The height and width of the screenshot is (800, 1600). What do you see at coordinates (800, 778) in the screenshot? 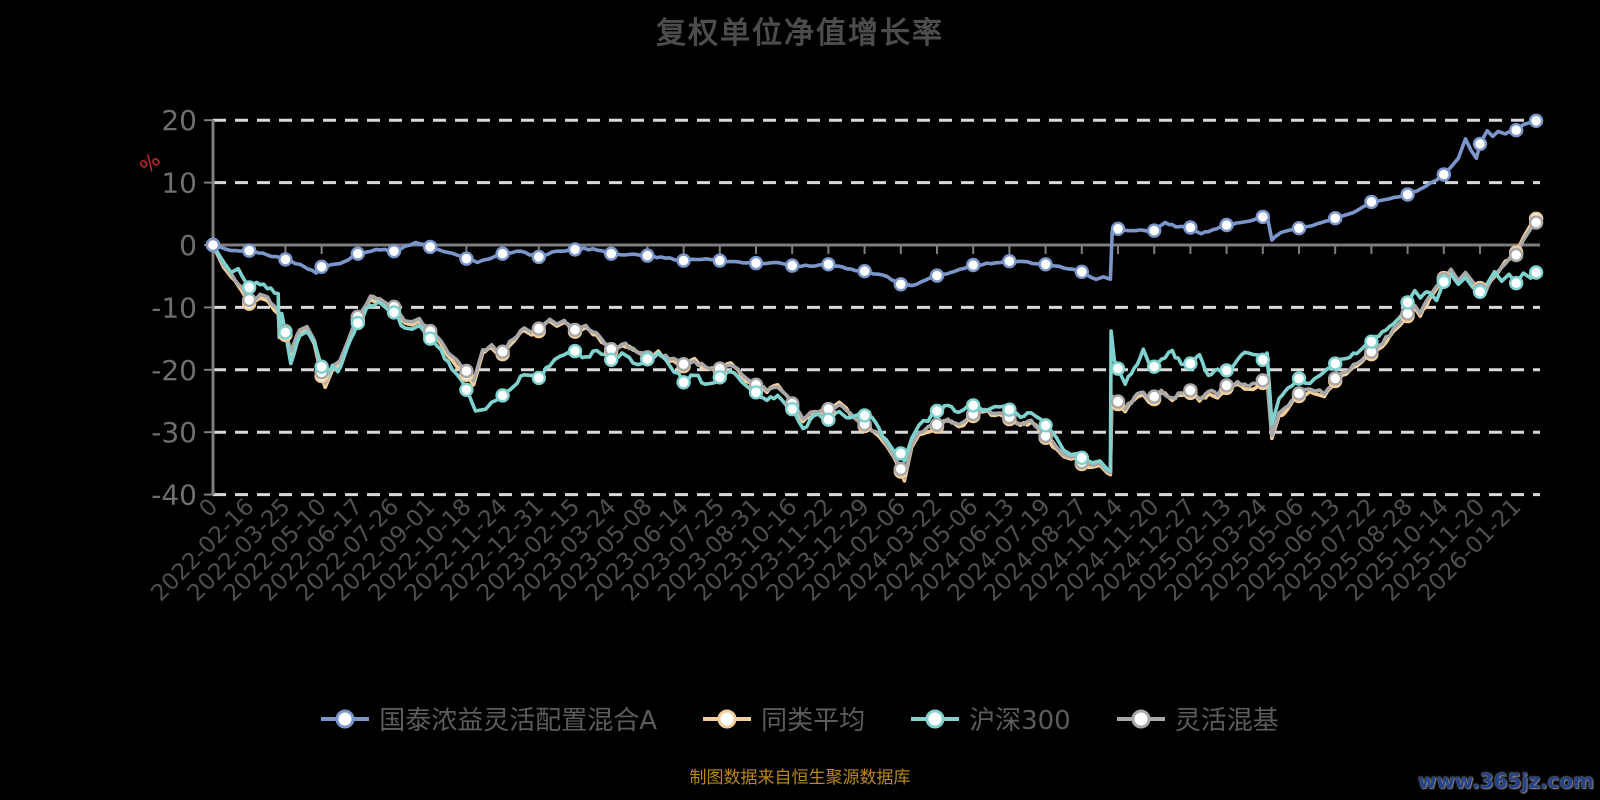
I see `data-source-note: 制图数据来自恒生聚源数据库` at bounding box center [800, 778].